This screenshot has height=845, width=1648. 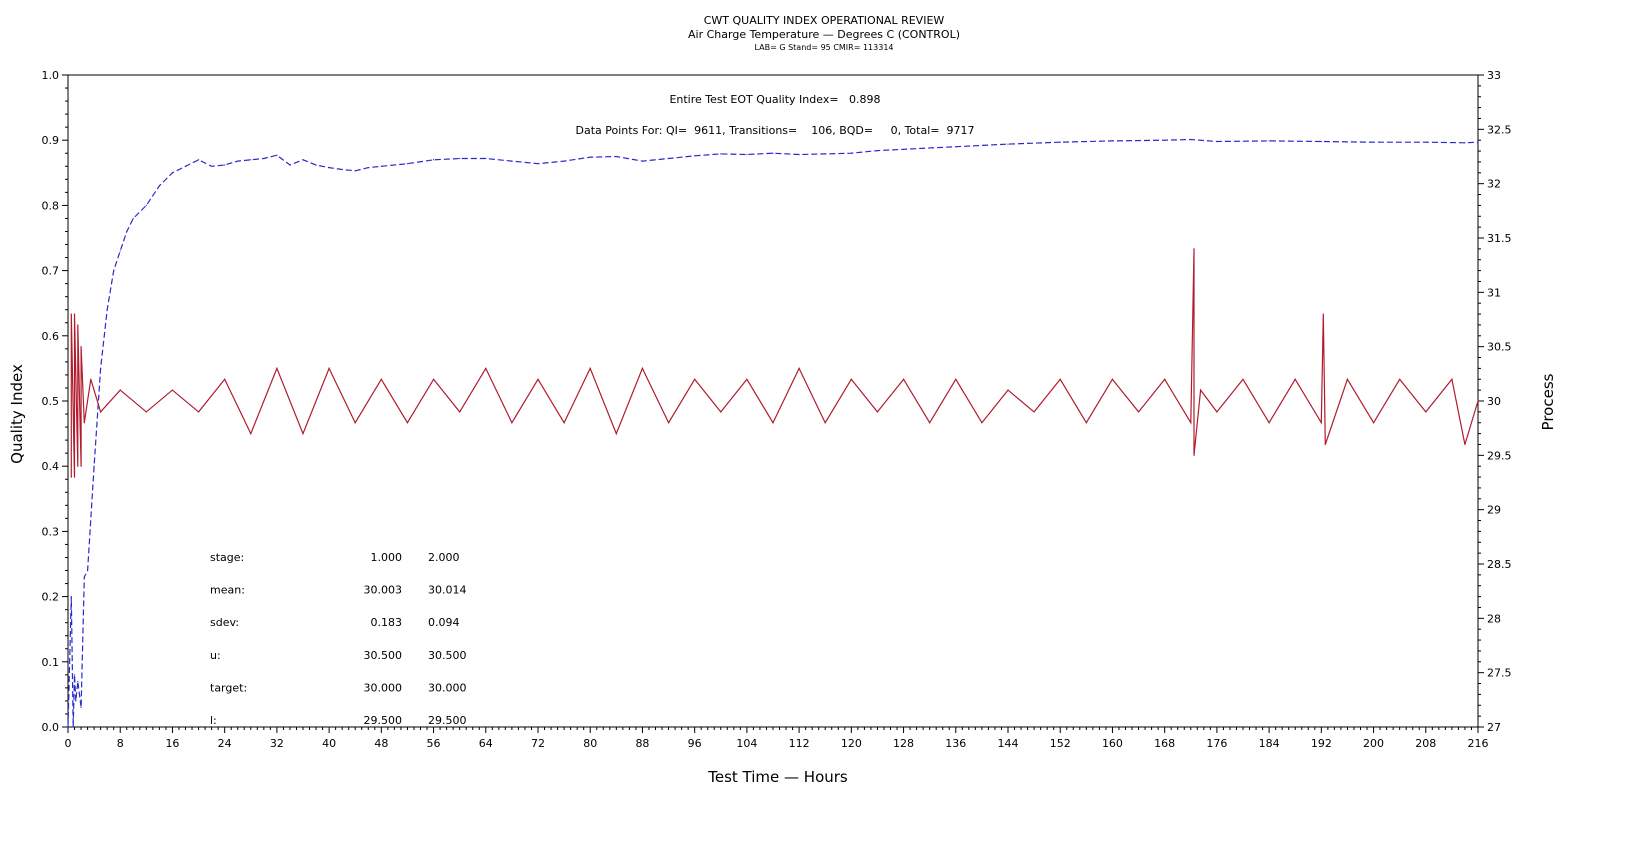 What do you see at coordinates (1494, 401) in the screenshot?
I see `y2-tick-label: 30` at bounding box center [1494, 401].